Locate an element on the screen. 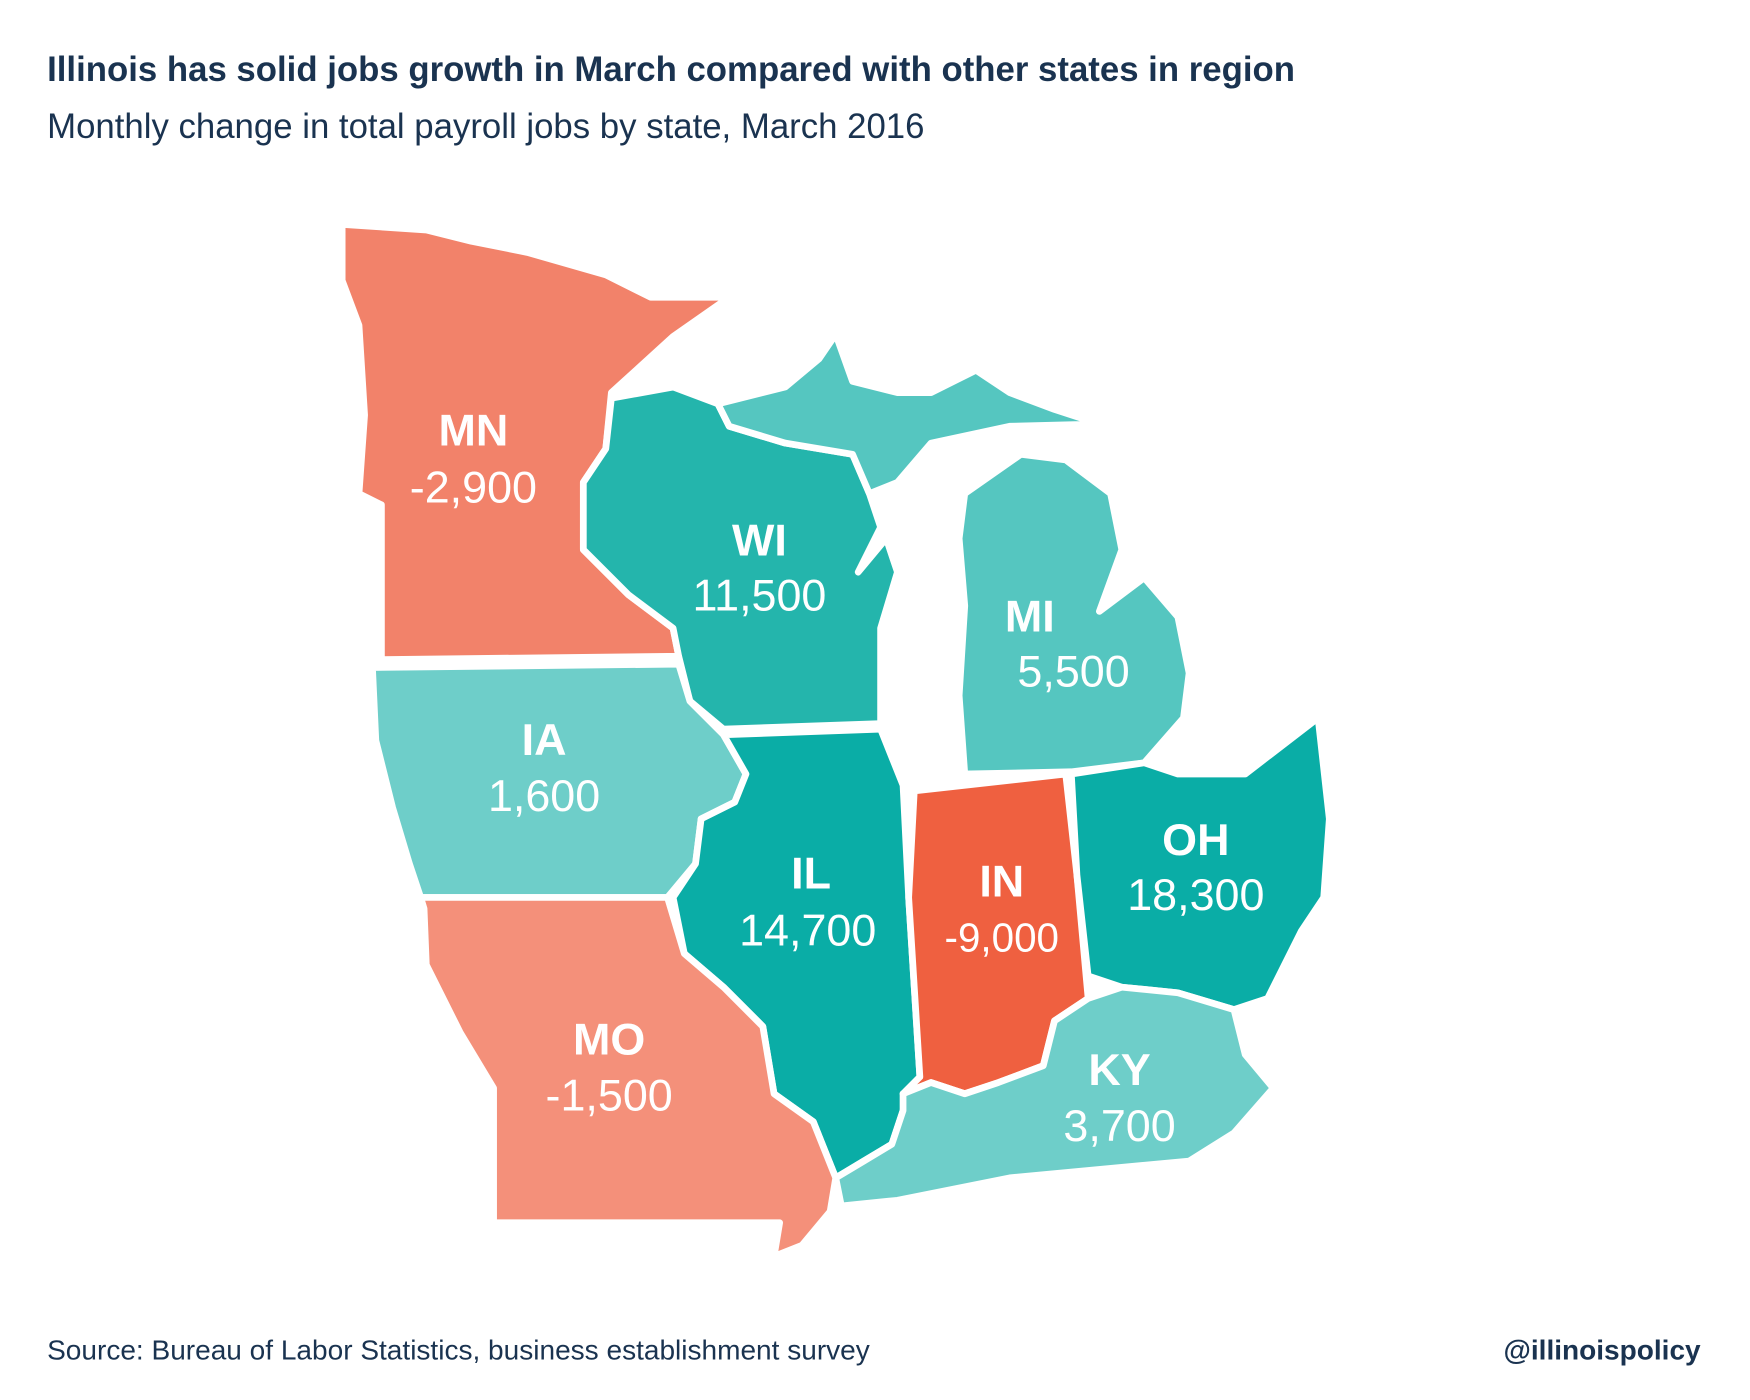 The width and height of the screenshot is (1750, 1400). label-wi-abbr: WI is located at coordinates (759, 539).